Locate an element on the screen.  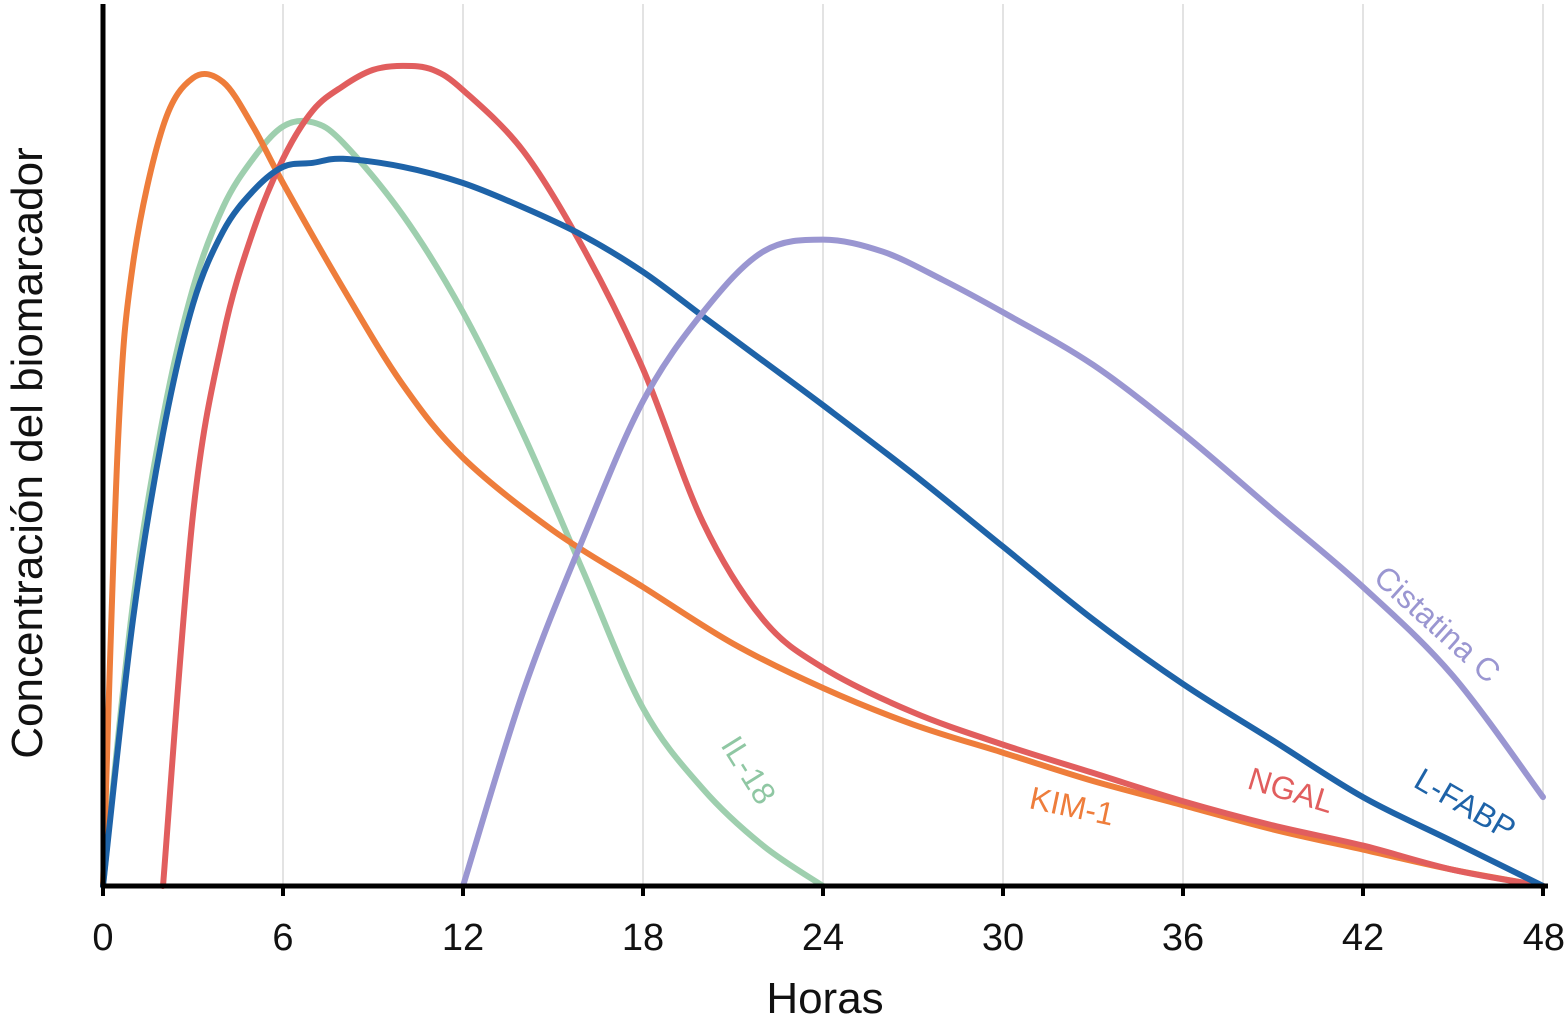
x-ticks is located at coordinates (823, 891).